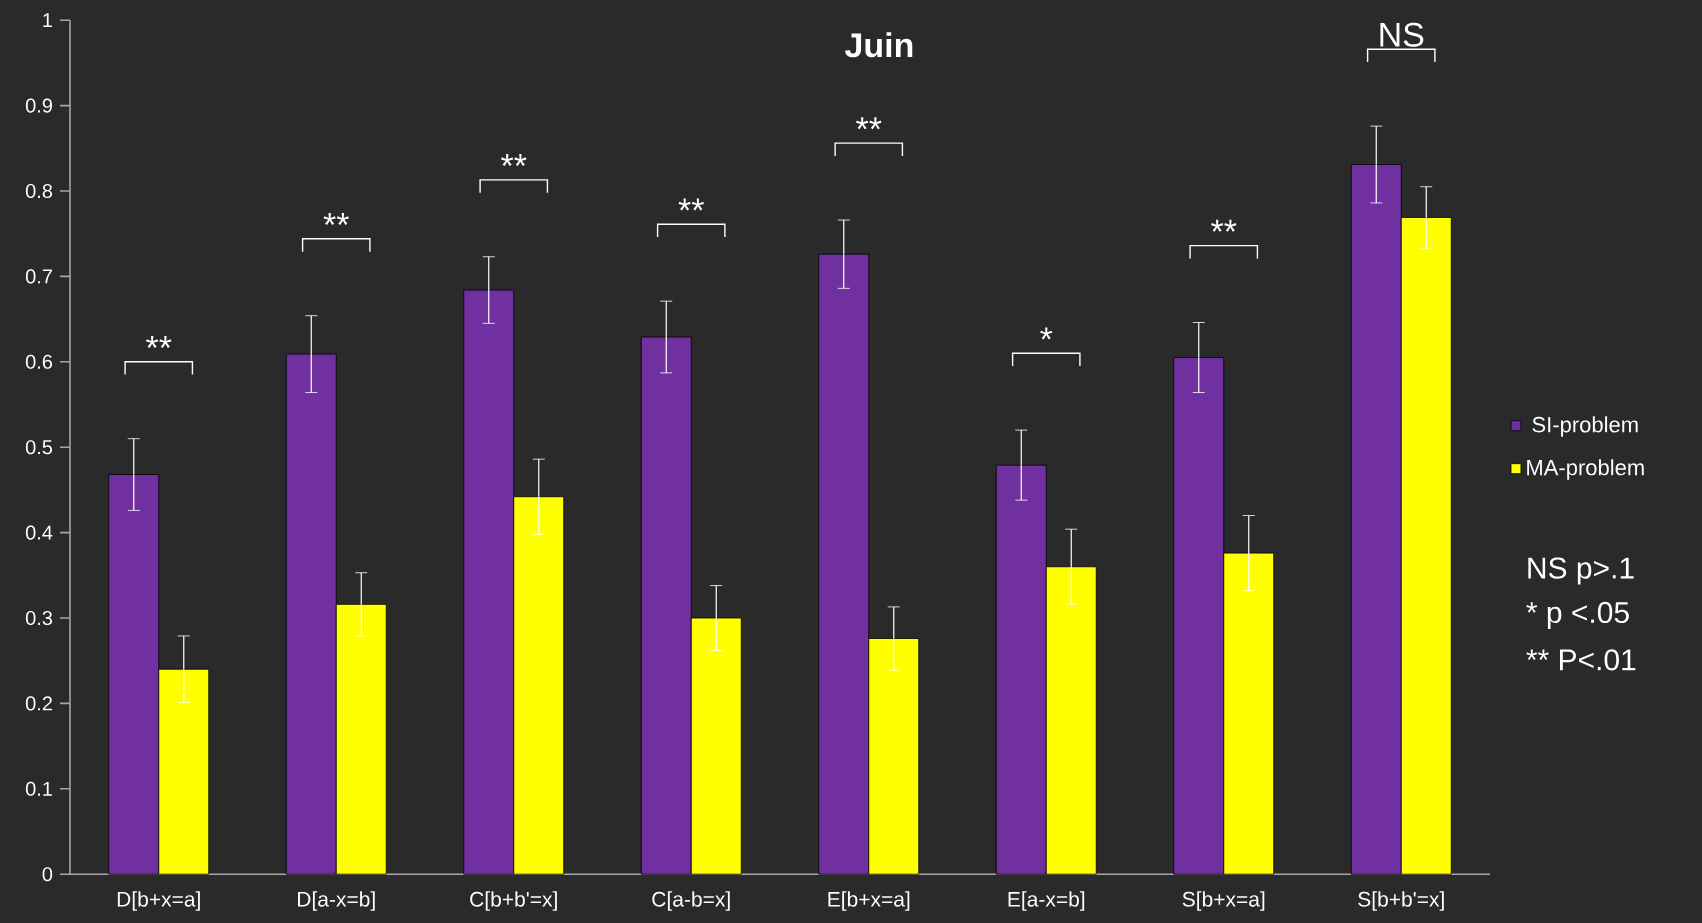  What do you see at coordinates (47, 20) in the screenshot?
I see `y-tick-label: 1` at bounding box center [47, 20].